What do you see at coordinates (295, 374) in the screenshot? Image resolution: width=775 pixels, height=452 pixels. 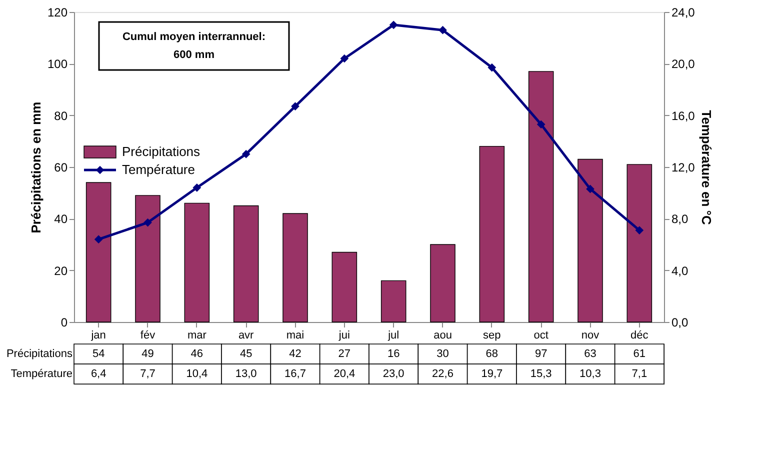 I see `data-label: 16,7` at bounding box center [295, 374].